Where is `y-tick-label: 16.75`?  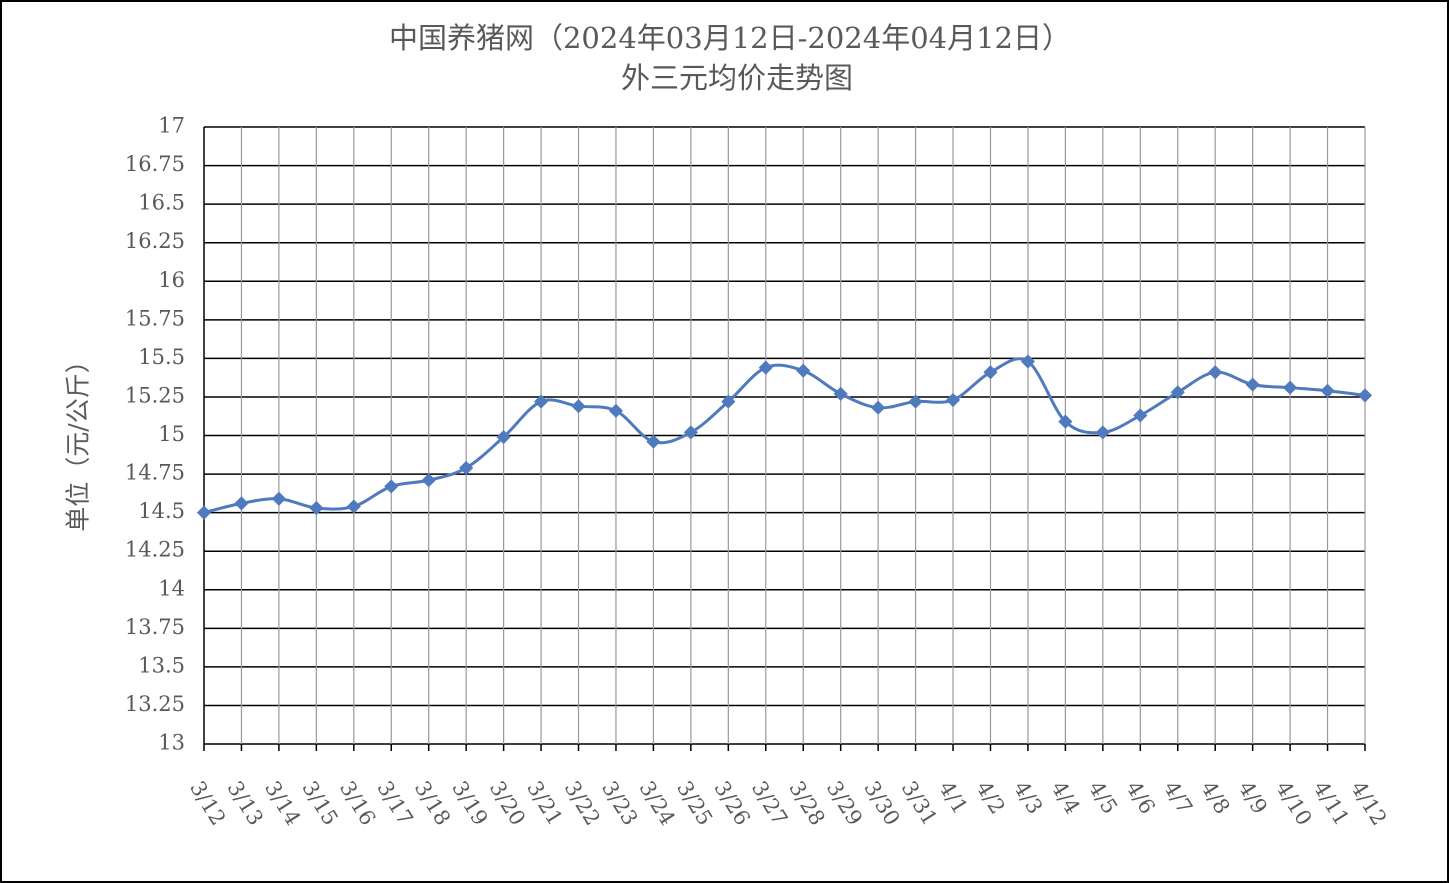
y-tick-label: 16.75 is located at coordinates (155, 164).